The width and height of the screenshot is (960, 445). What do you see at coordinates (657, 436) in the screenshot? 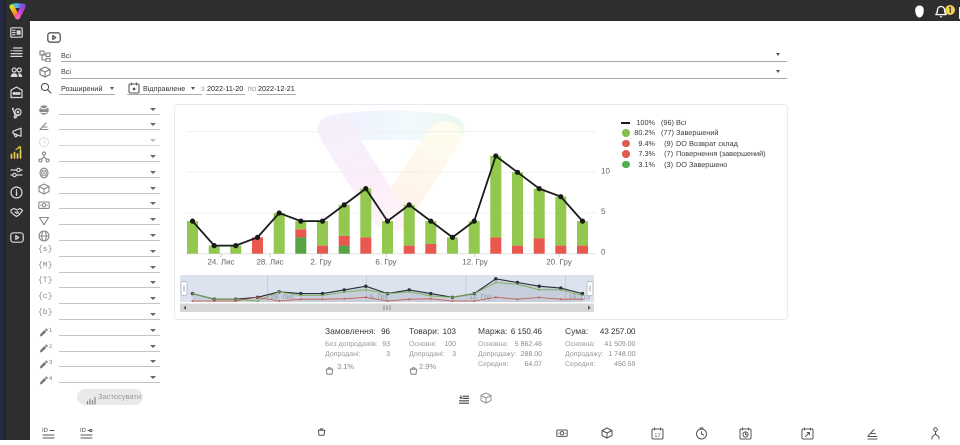
I see `svg-text: 17` at bounding box center [657, 436].